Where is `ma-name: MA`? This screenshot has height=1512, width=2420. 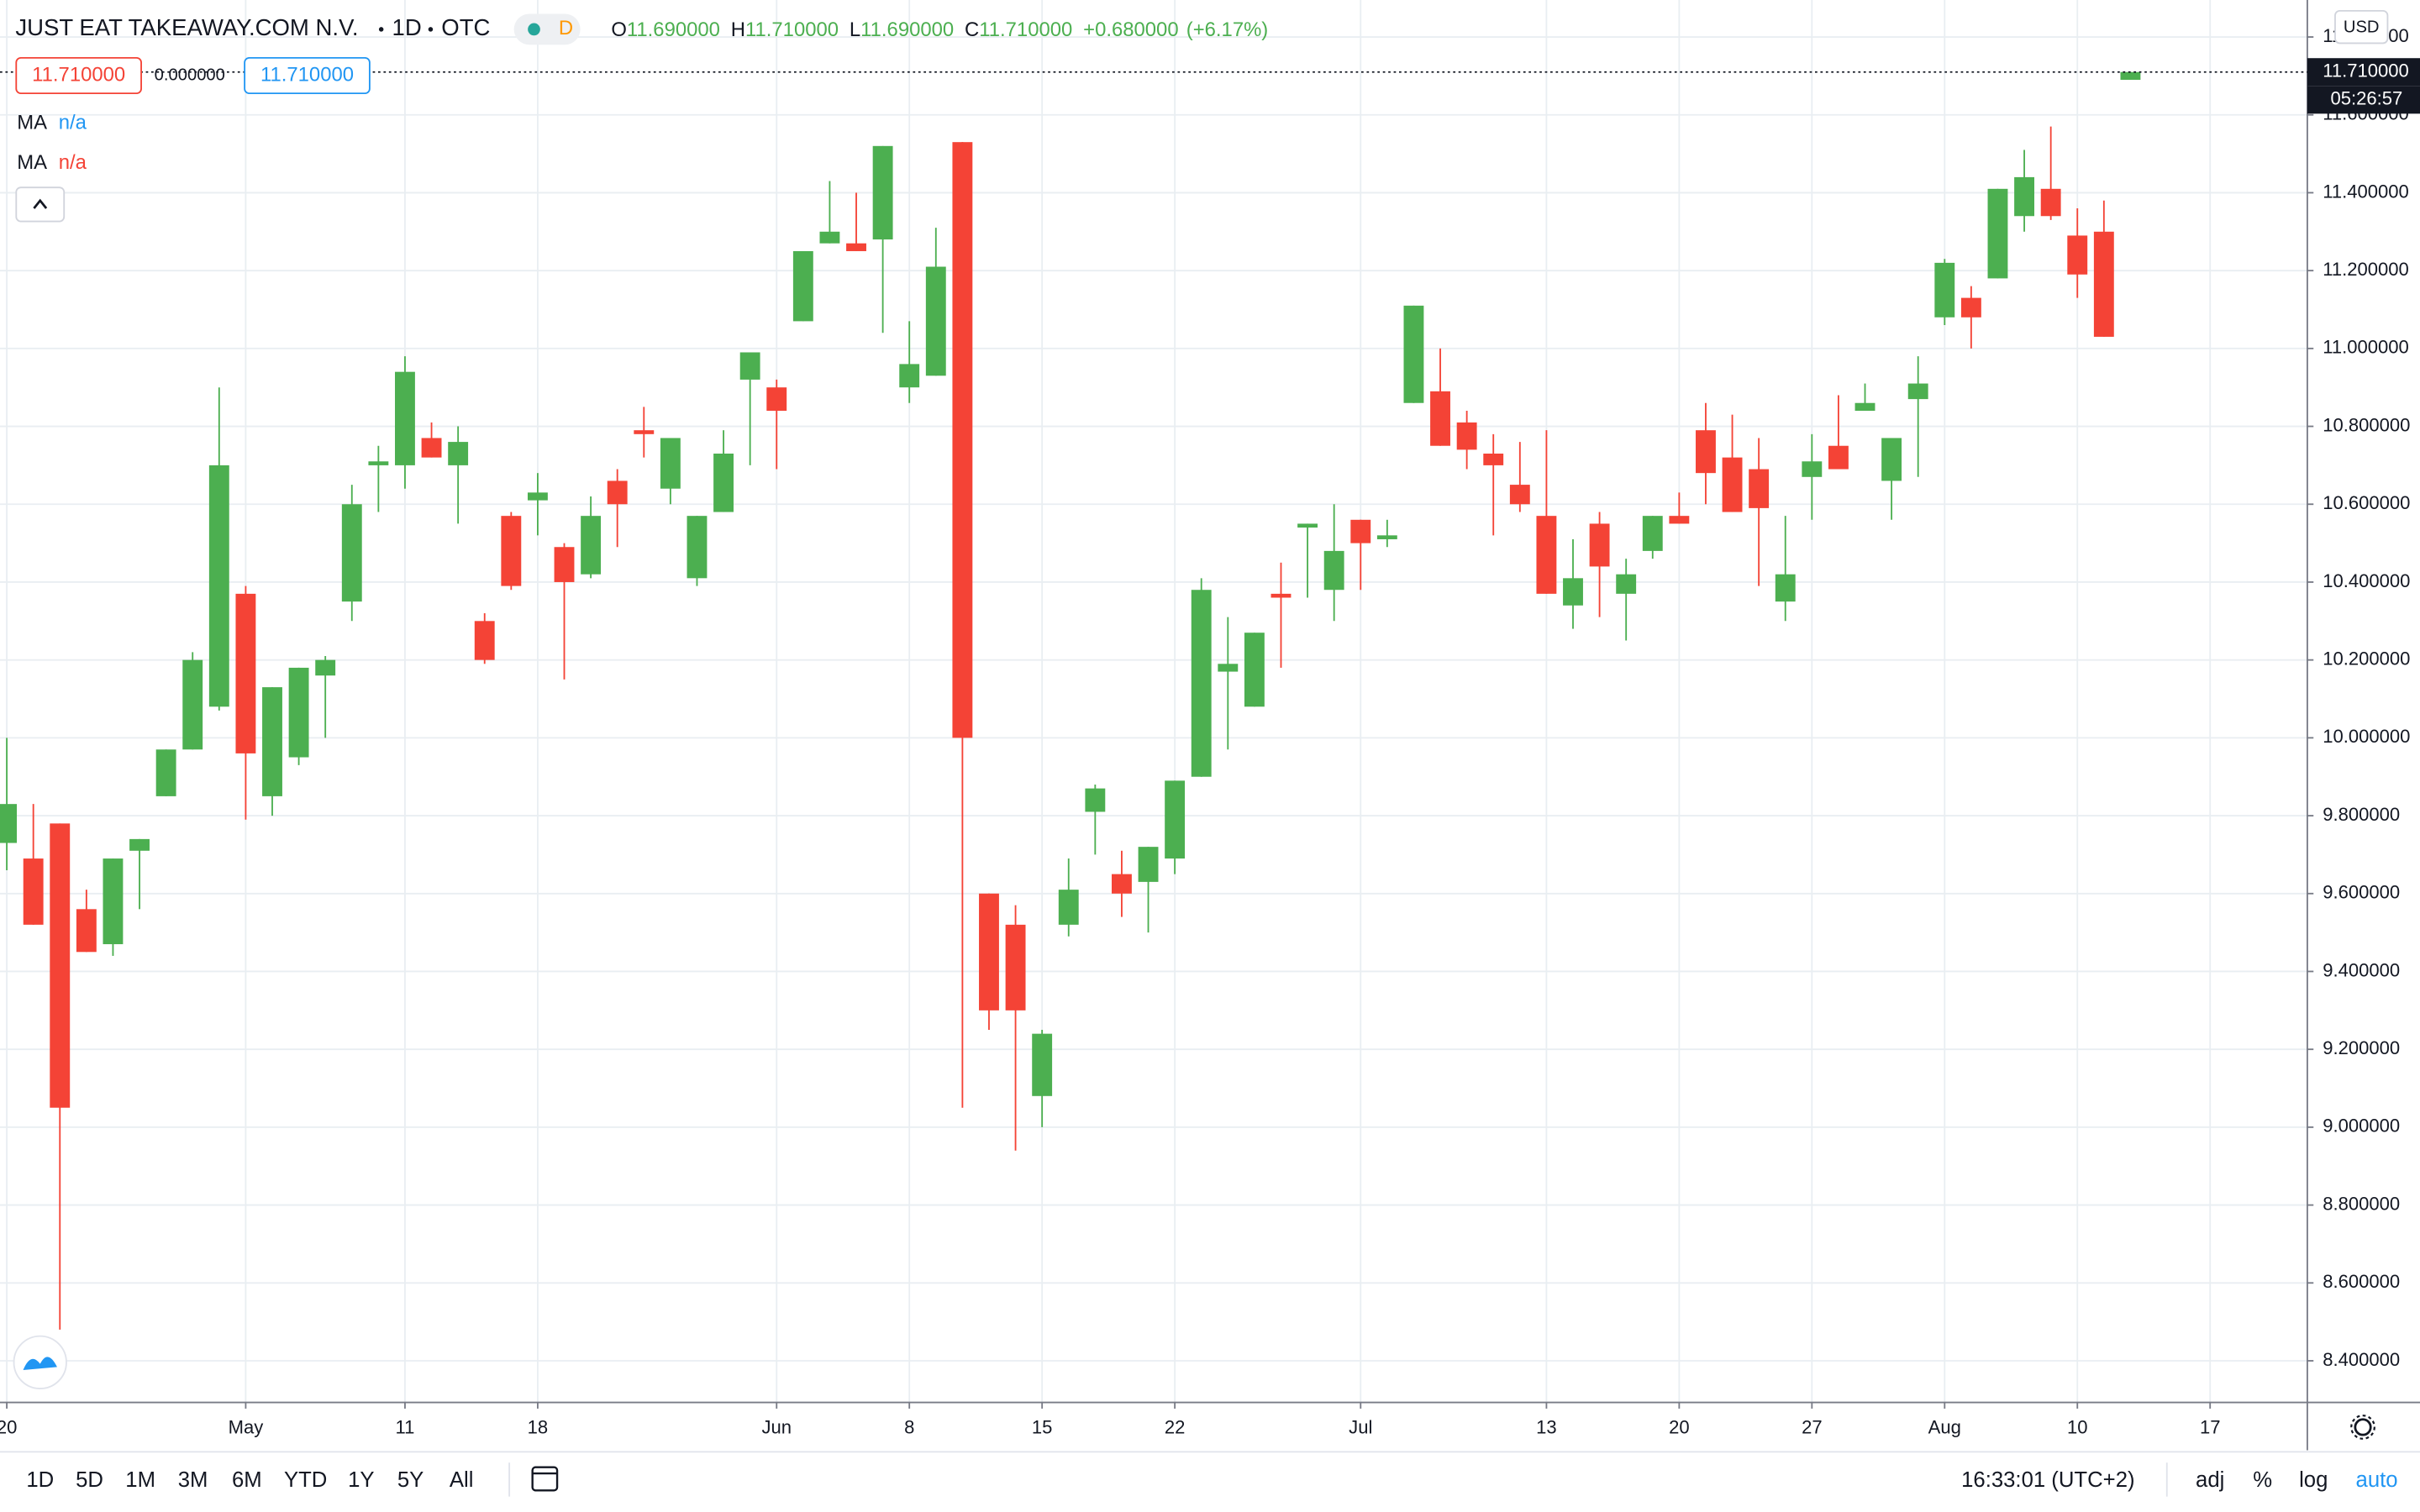 ma-name: MA is located at coordinates (32, 122).